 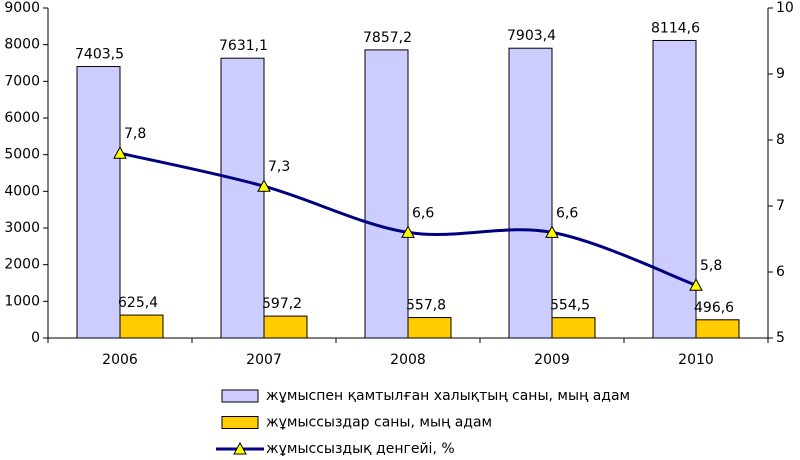 I want to click on bar-value-label: 7903,4, so click(x=531, y=36).